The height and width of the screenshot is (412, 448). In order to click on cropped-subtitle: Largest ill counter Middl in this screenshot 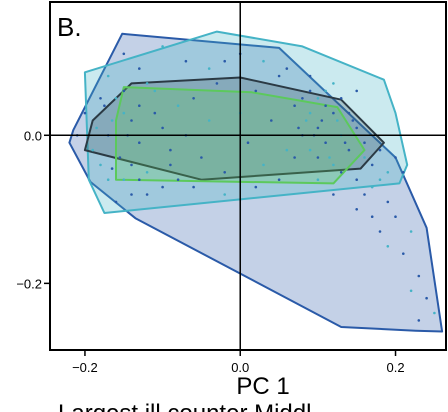, I will do `click(184, 406)`.